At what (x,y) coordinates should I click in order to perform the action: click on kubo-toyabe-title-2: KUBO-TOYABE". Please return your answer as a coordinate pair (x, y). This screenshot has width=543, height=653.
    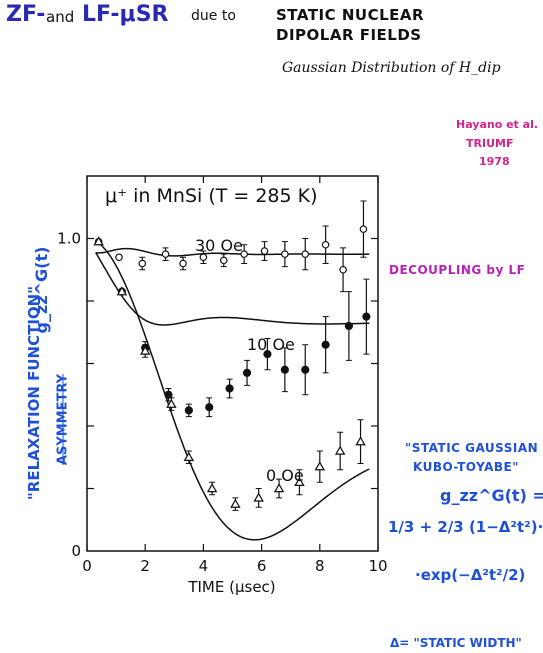
    Looking at the image, I should click on (466, 467).